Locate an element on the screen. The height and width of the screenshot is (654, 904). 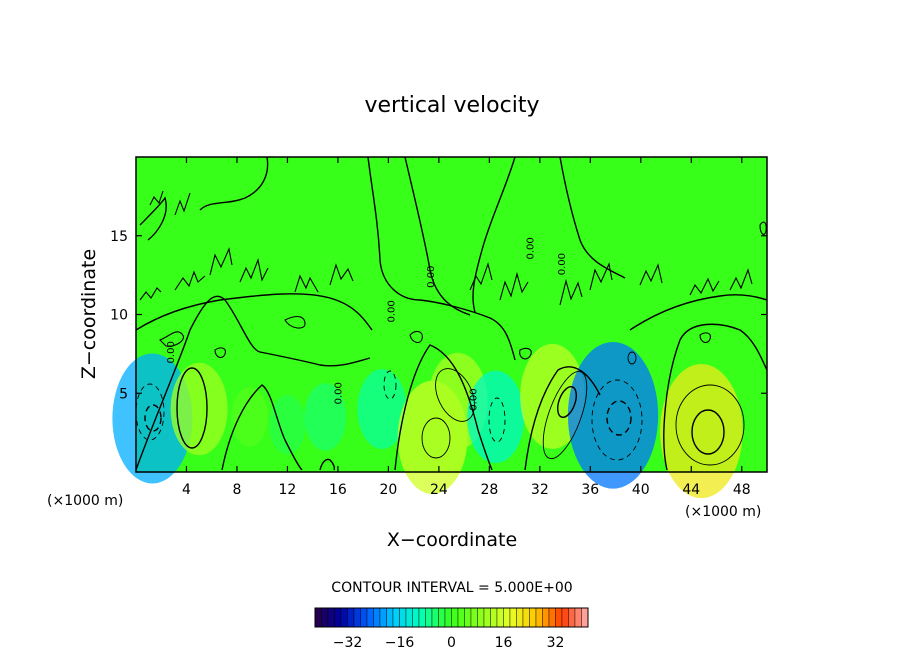
colorbar-tick-label: −16 is located at coordinates (400, 643).